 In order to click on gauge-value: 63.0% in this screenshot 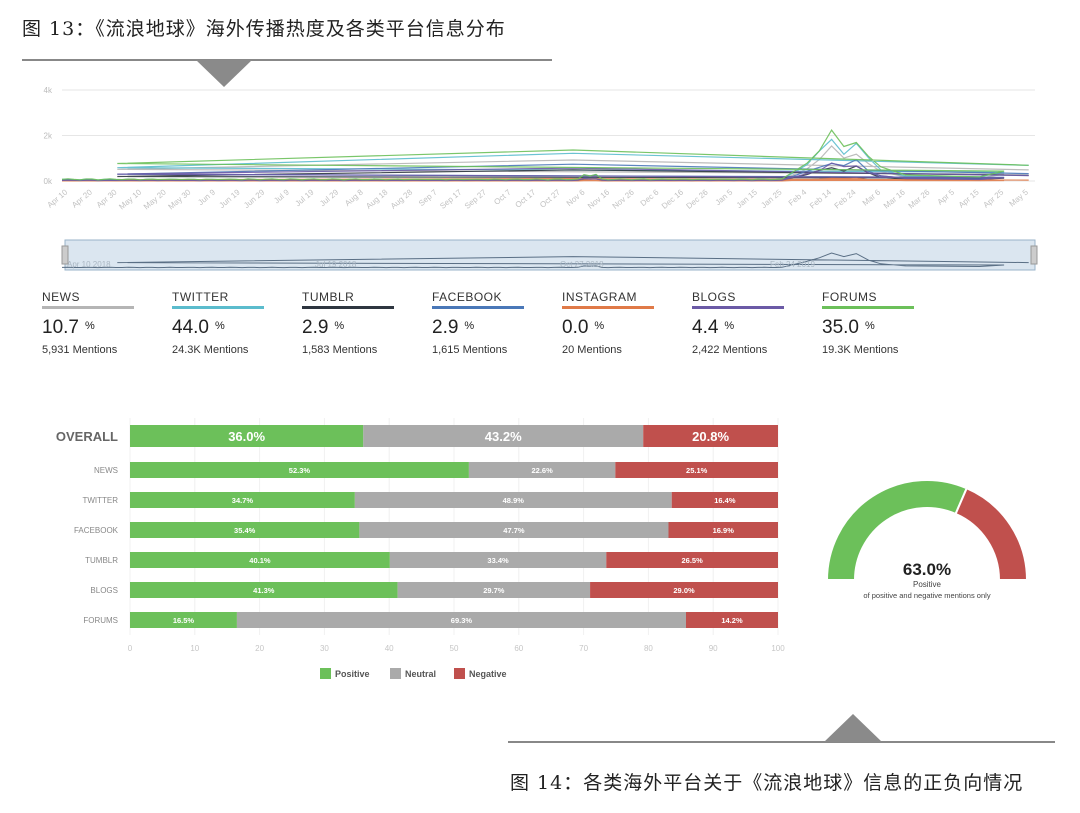, I will do `click(927, 569)`.